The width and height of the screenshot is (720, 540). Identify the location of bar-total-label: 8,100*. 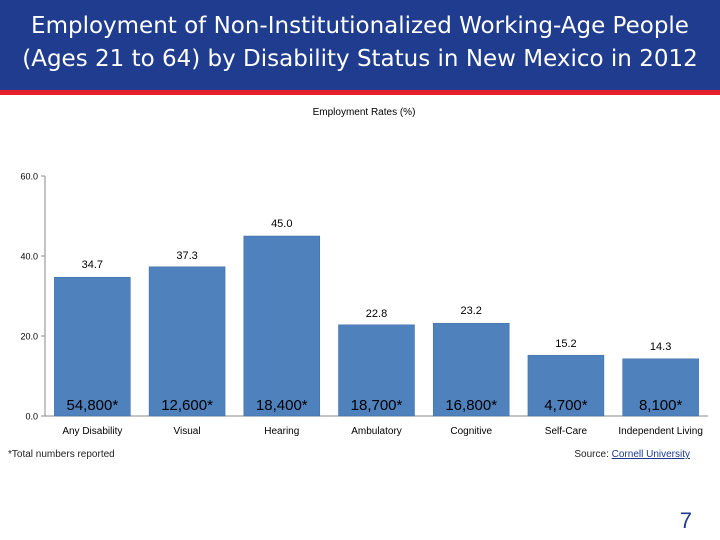
(661, 405).